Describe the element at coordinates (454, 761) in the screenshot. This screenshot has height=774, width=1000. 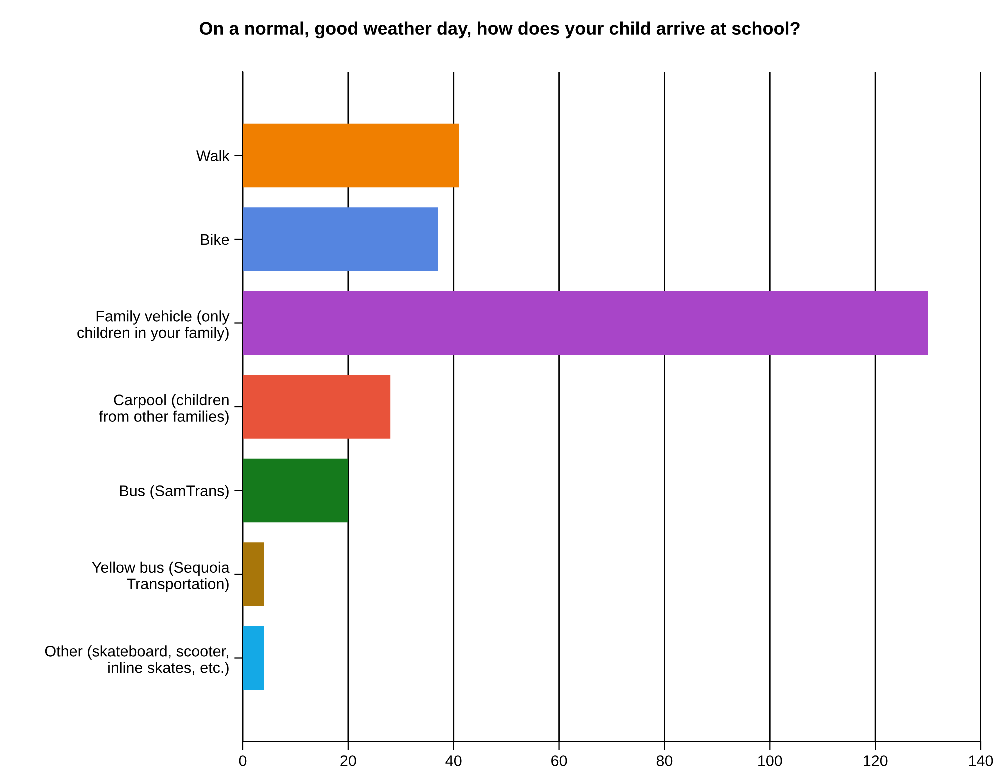
I see `x-tick-label: 40` at that location.